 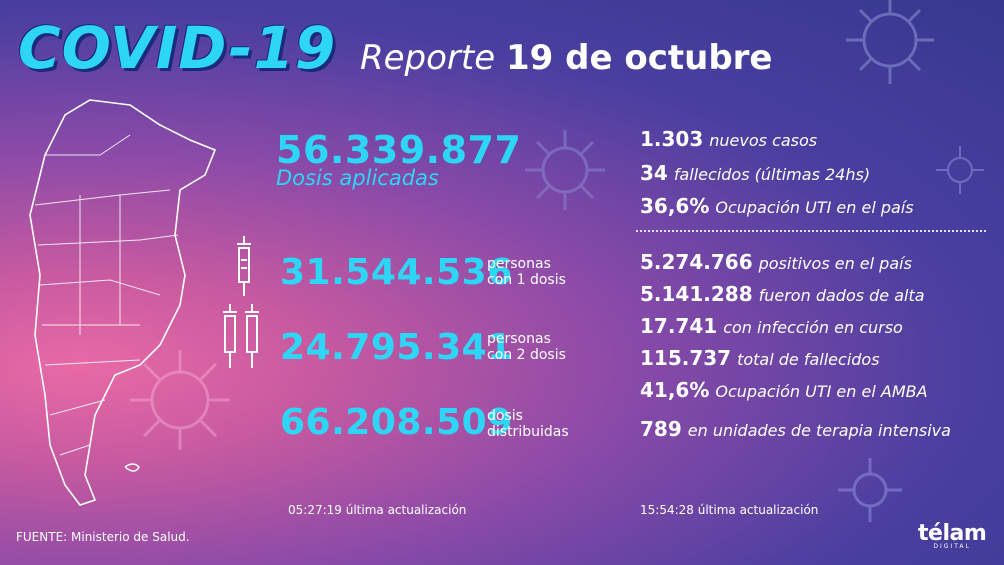 What do you see at coordinates (821, 391) in the screenshot?
I see `stat-text: Ocupación UTI en el AMBA` at bounding box center [821, 391].